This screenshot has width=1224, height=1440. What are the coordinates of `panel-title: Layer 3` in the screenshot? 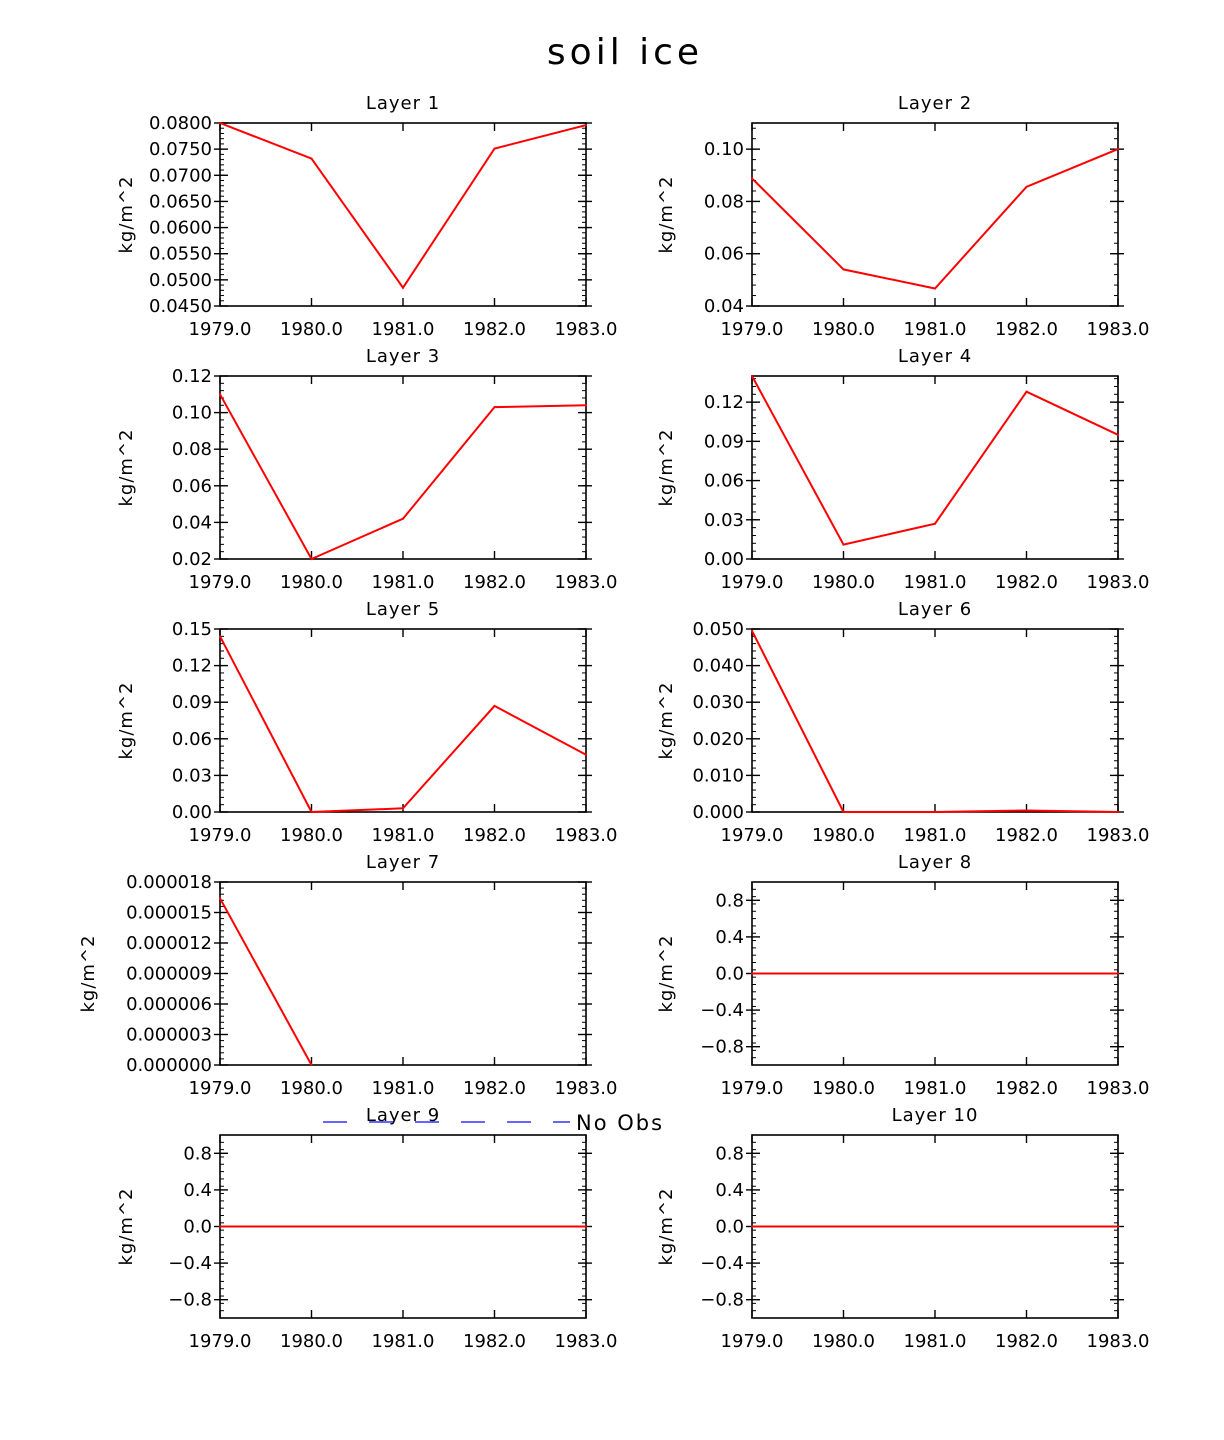 It's located at (403, 356).